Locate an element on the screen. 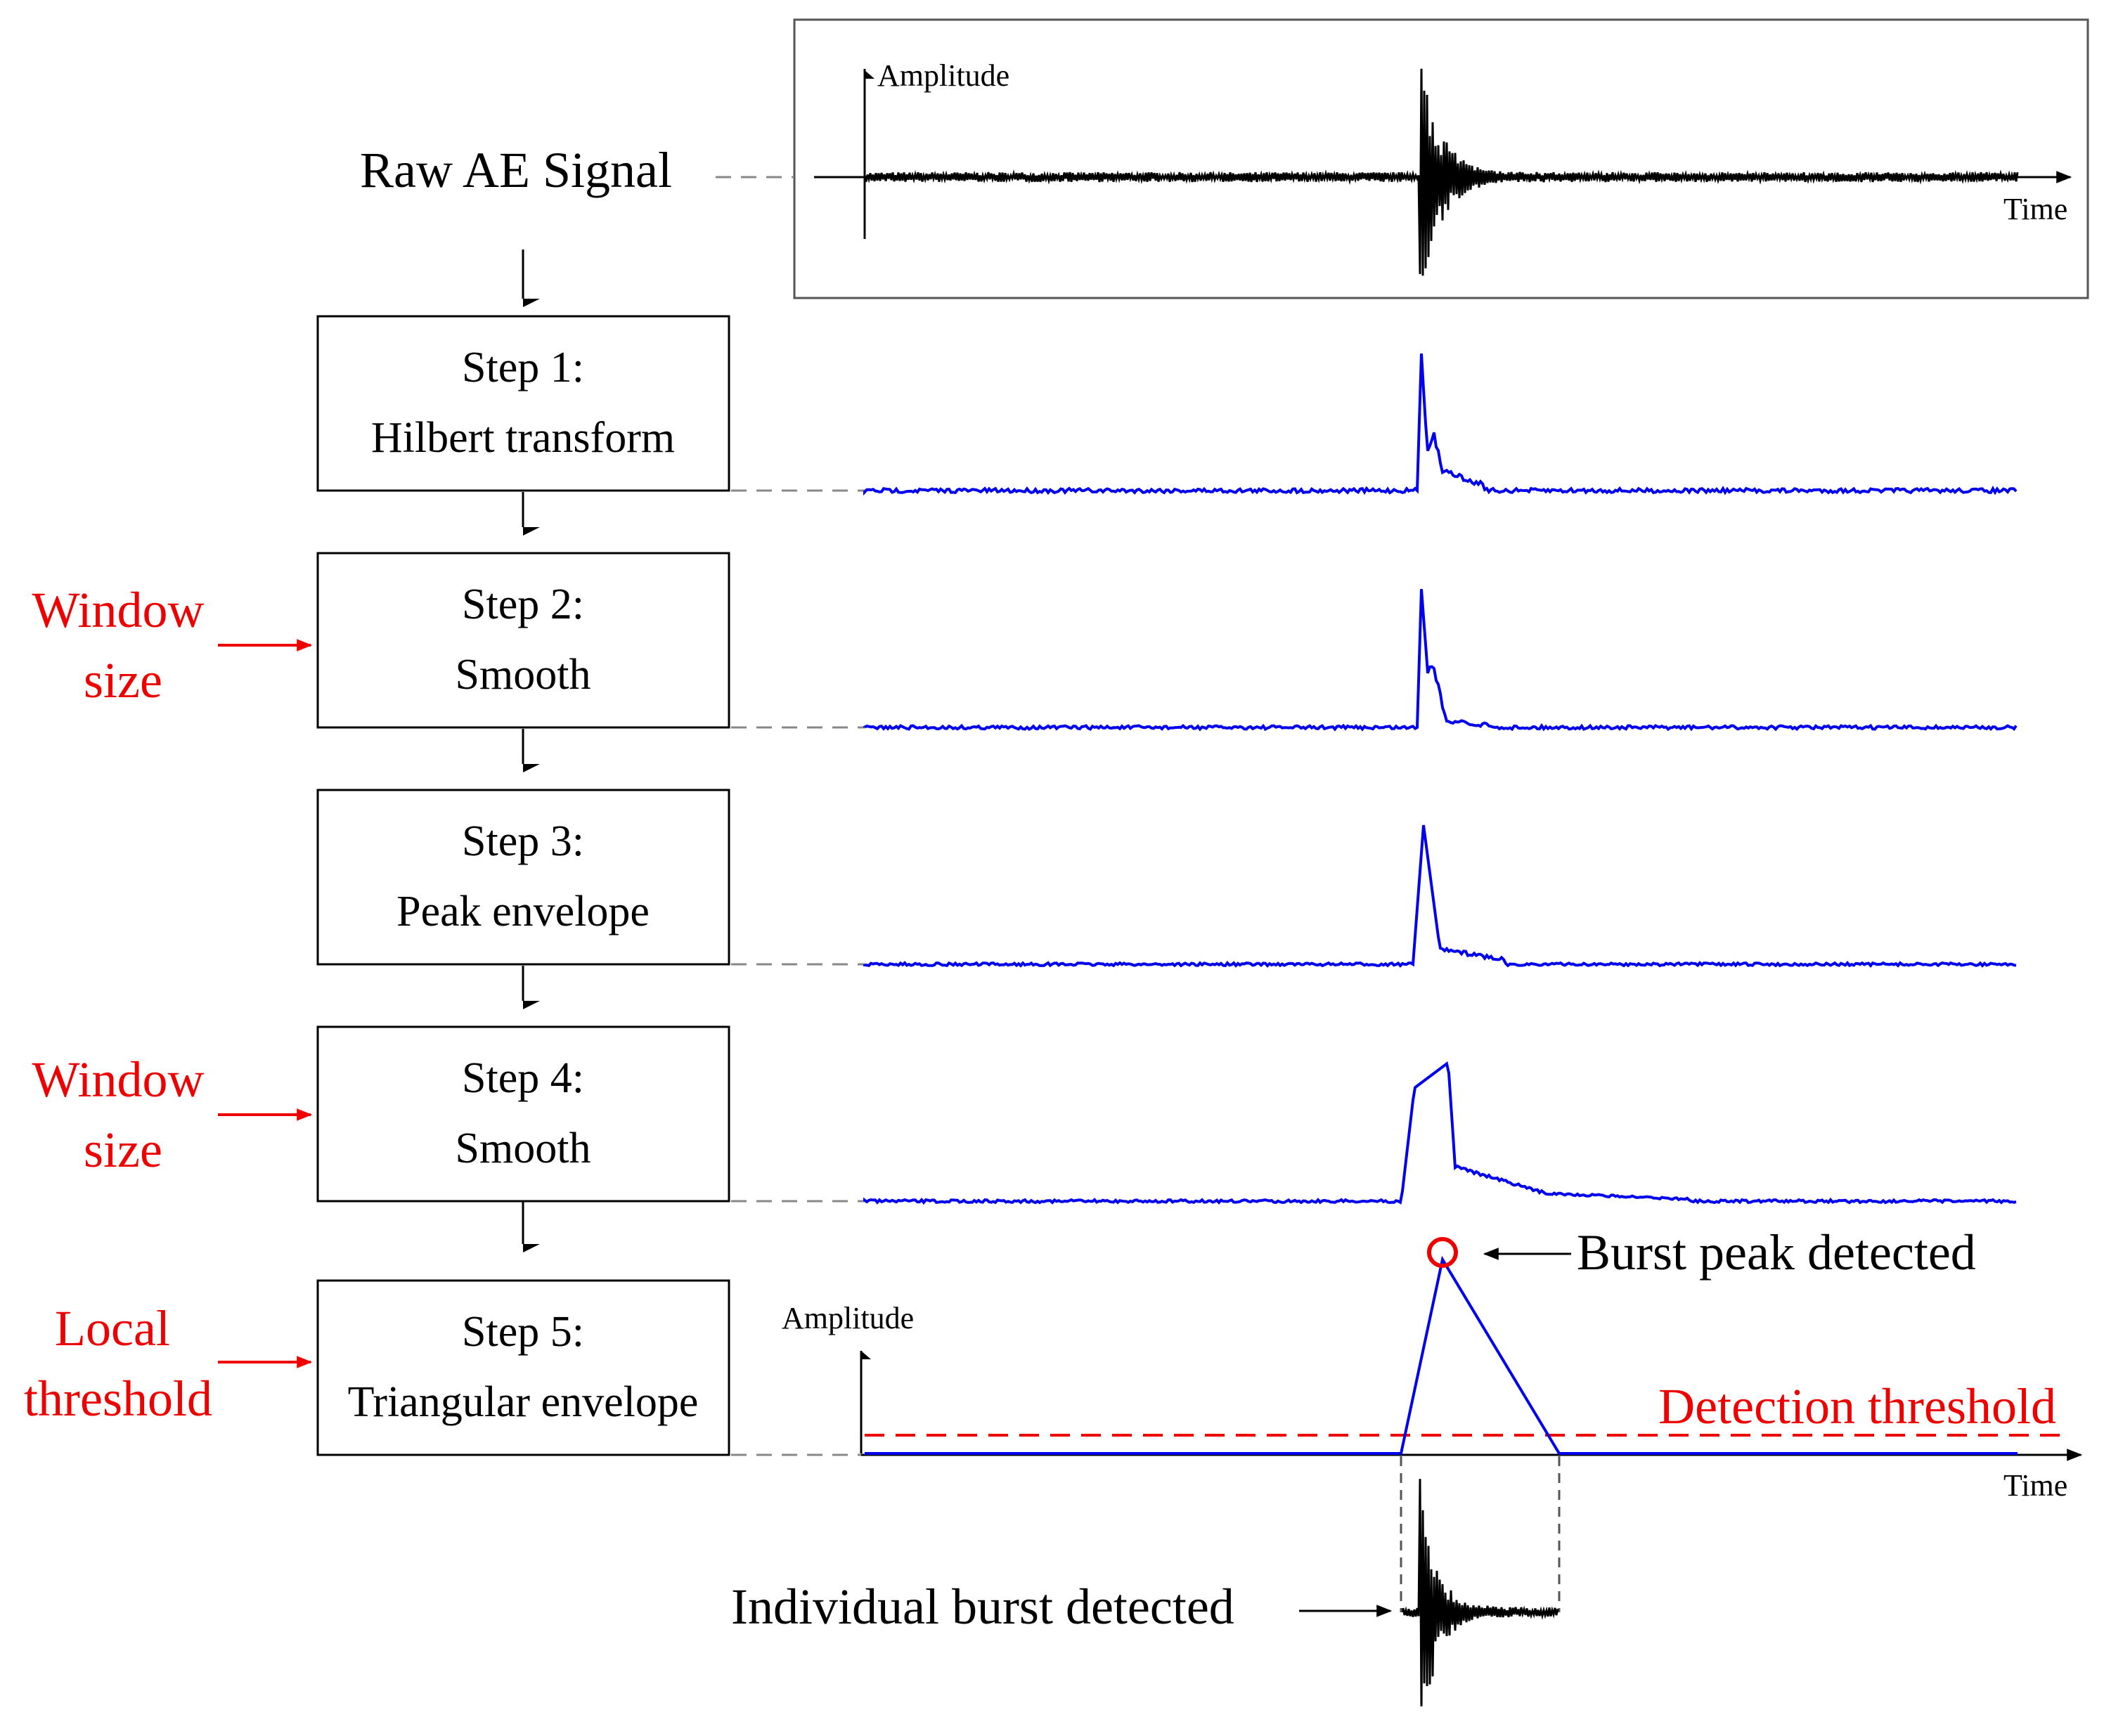  burst-peak-label: Burst peak detected is located at coordinates (1776, 1252).